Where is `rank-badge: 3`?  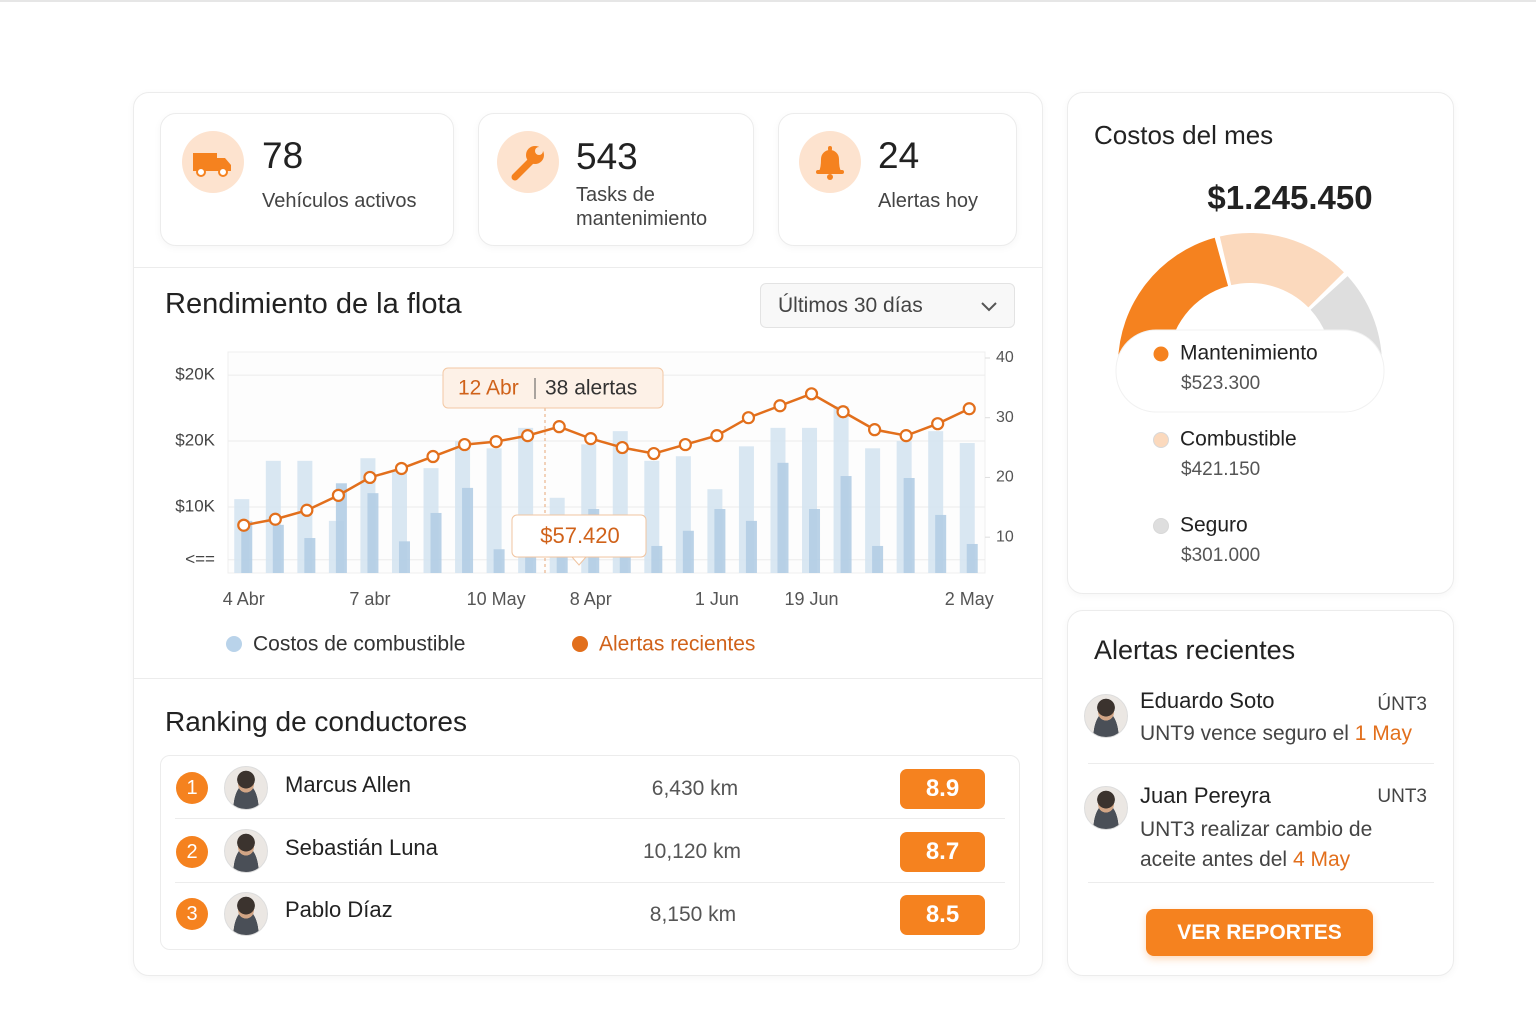 rank-badge: 3 is located at coordinates (192, 914).